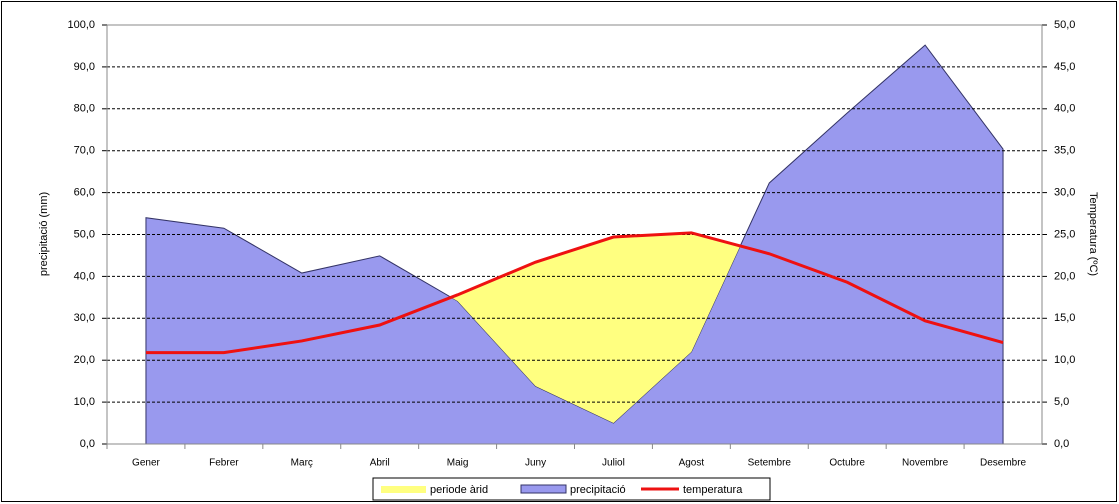 The height and width of the screenshot is (504, 1119). I want to click on y2-tick-label: 40,0, so click(1064, 109).